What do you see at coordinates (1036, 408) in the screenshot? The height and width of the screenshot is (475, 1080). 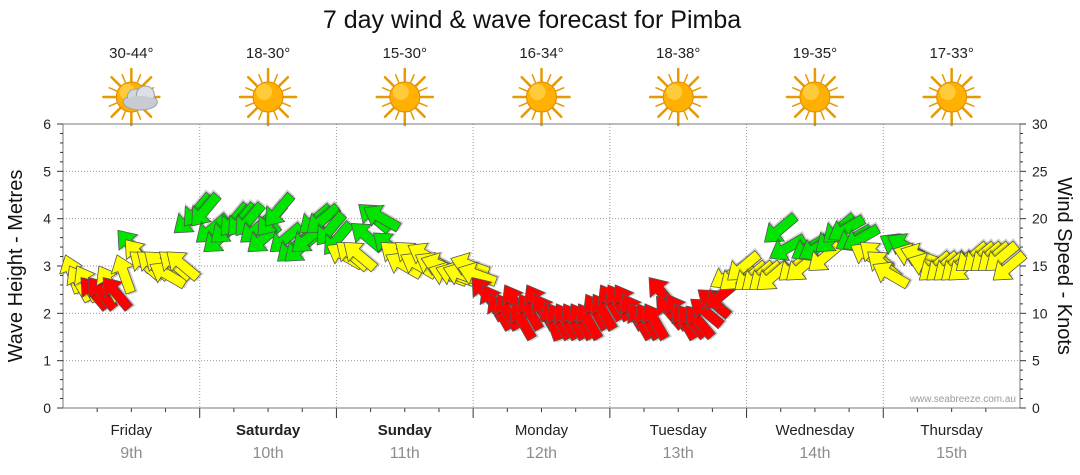 I see `right-tick-label: 0` at bounding box center [1036, 408].